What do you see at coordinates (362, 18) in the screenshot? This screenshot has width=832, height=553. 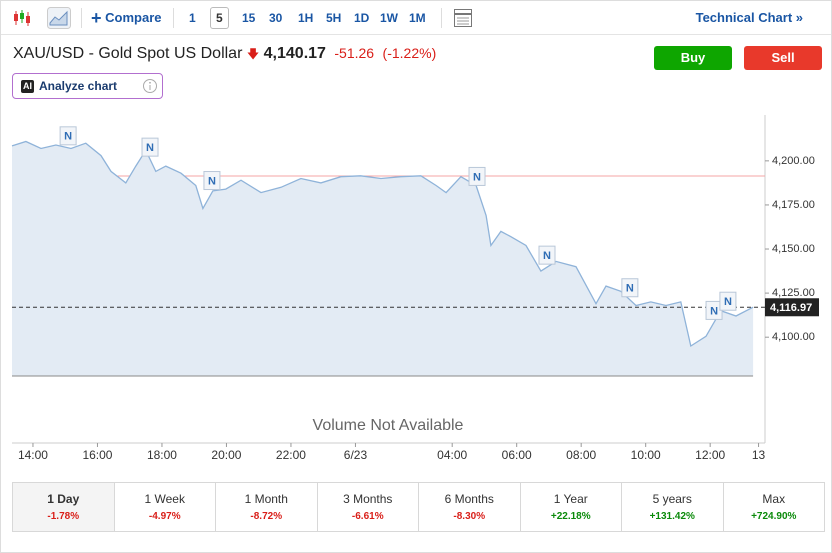 I see `interval-button: 1D` at bounding box center [362, 18].